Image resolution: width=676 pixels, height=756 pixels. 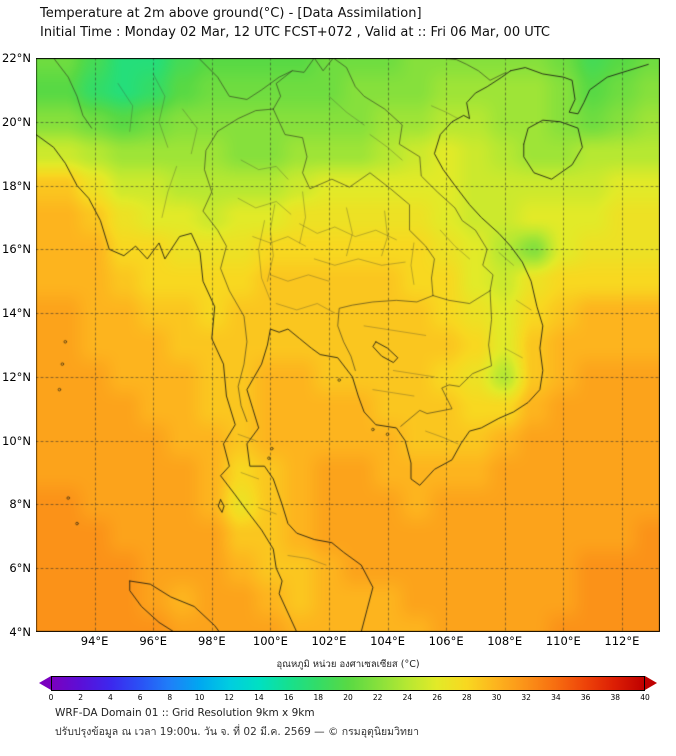 I want to click on colorbar-tick-label: 20, so click(x=348, y=697).